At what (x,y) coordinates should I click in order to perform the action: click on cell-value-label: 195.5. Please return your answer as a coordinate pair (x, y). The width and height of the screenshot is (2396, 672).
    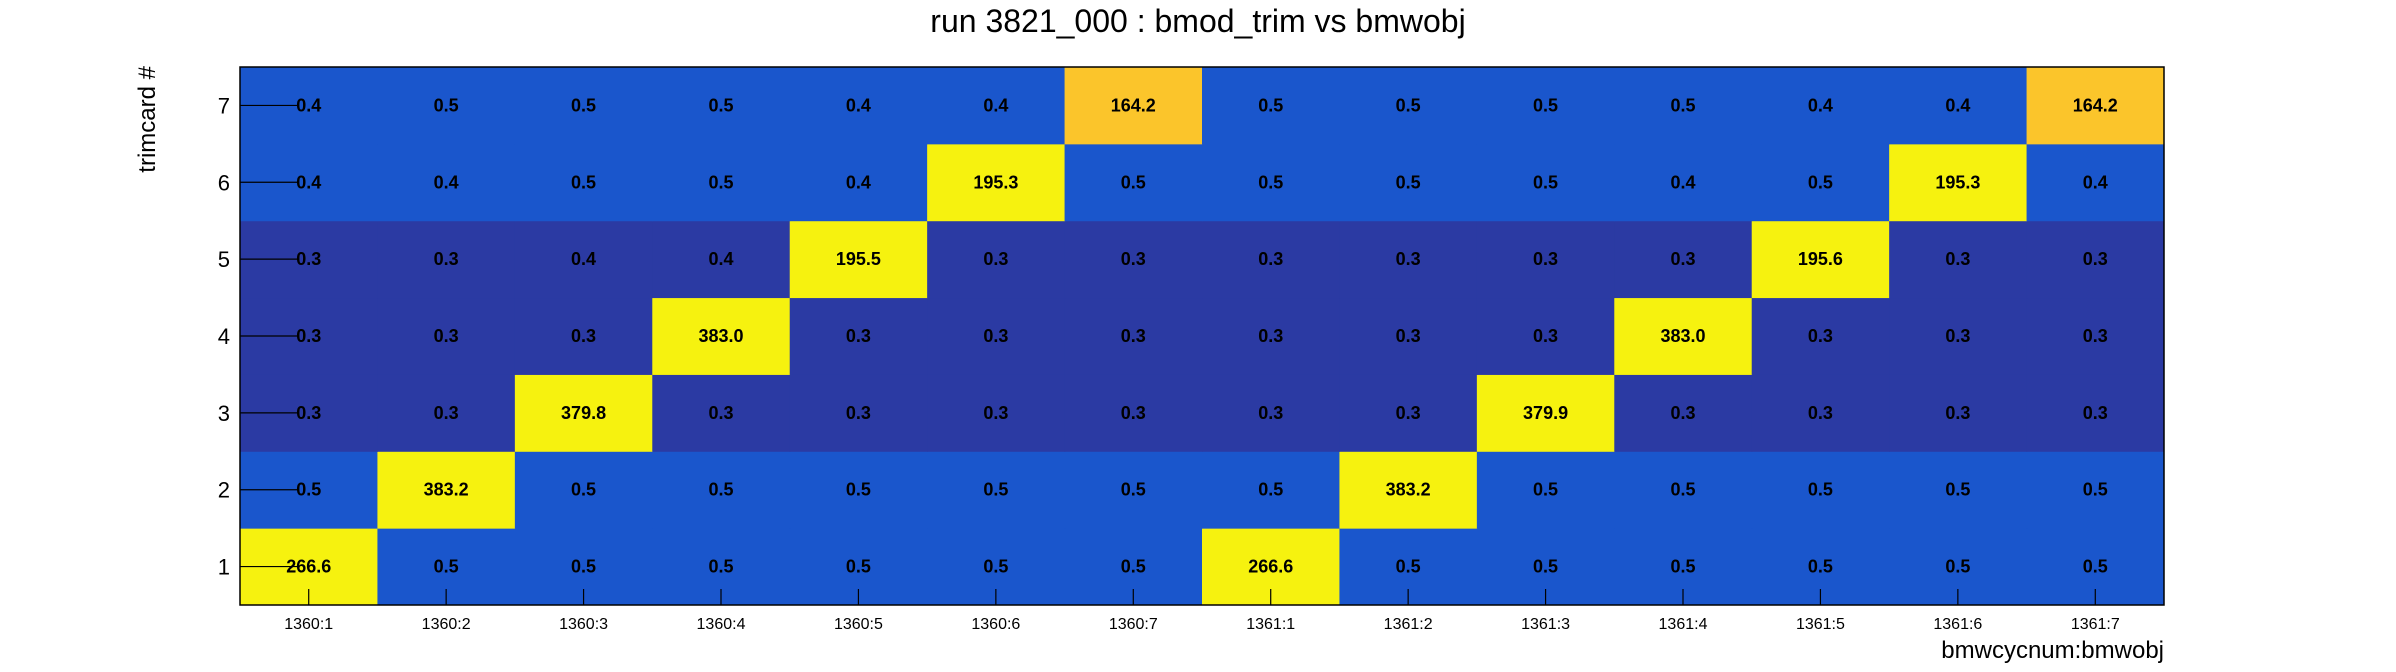
    Looking at the image, I should click on (858, 259).